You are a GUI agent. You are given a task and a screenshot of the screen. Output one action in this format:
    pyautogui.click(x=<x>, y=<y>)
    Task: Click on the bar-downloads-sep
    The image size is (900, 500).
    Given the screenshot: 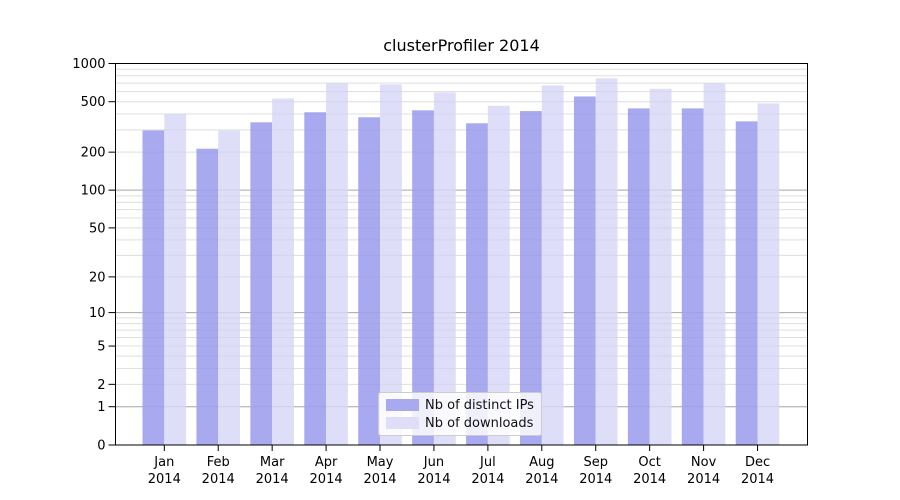 What is the action you would take?
    pyautogui.click(x=606, y=262)
    